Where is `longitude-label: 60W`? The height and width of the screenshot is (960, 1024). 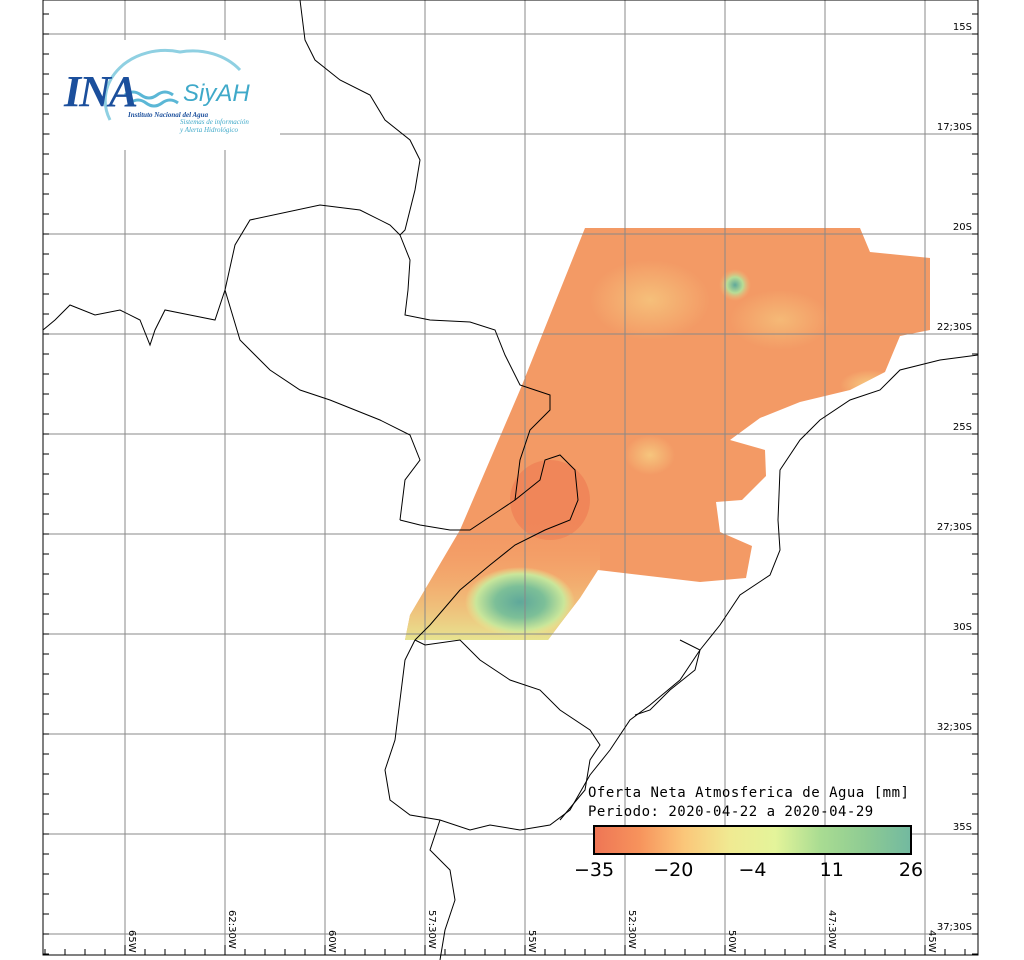 longitude-label: 60W is located at coordinates (331, 941).